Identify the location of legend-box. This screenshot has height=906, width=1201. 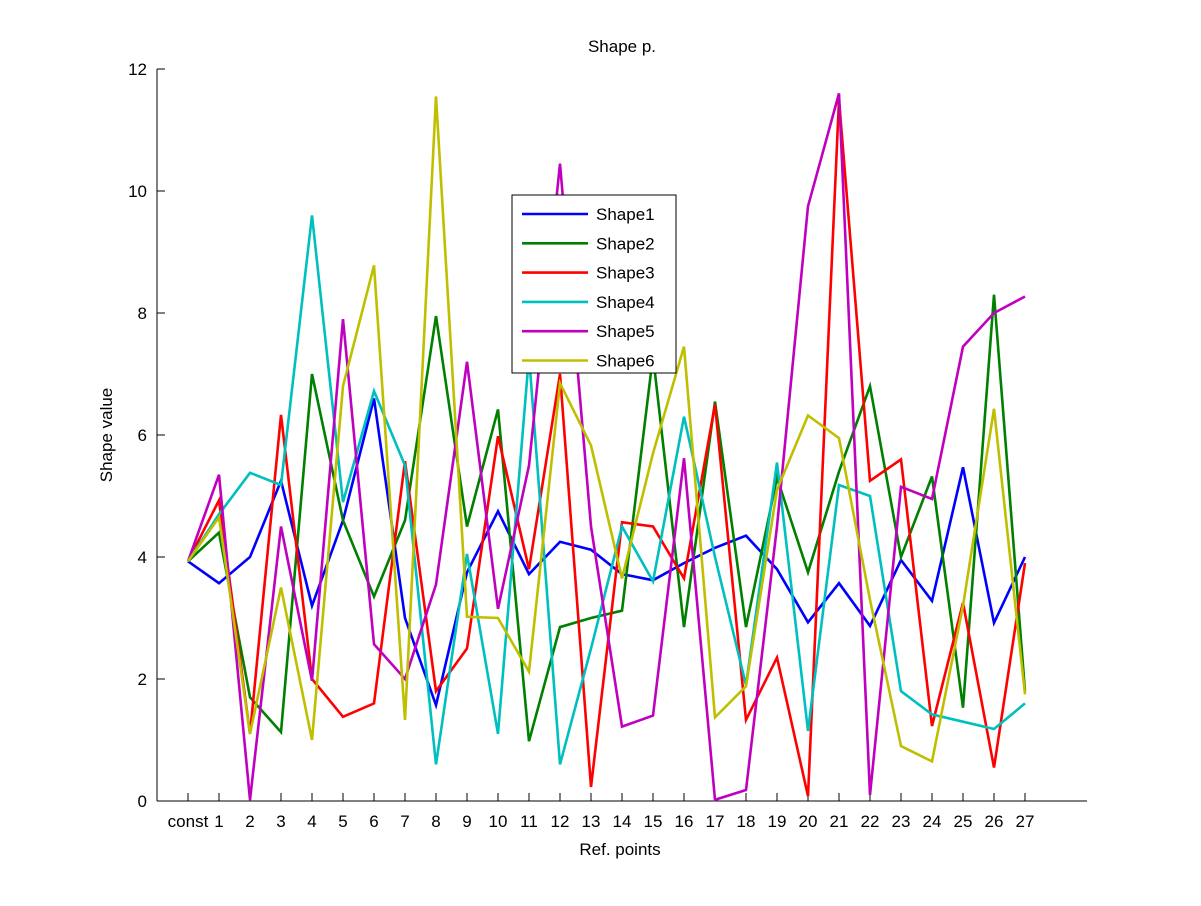
(594, 284).